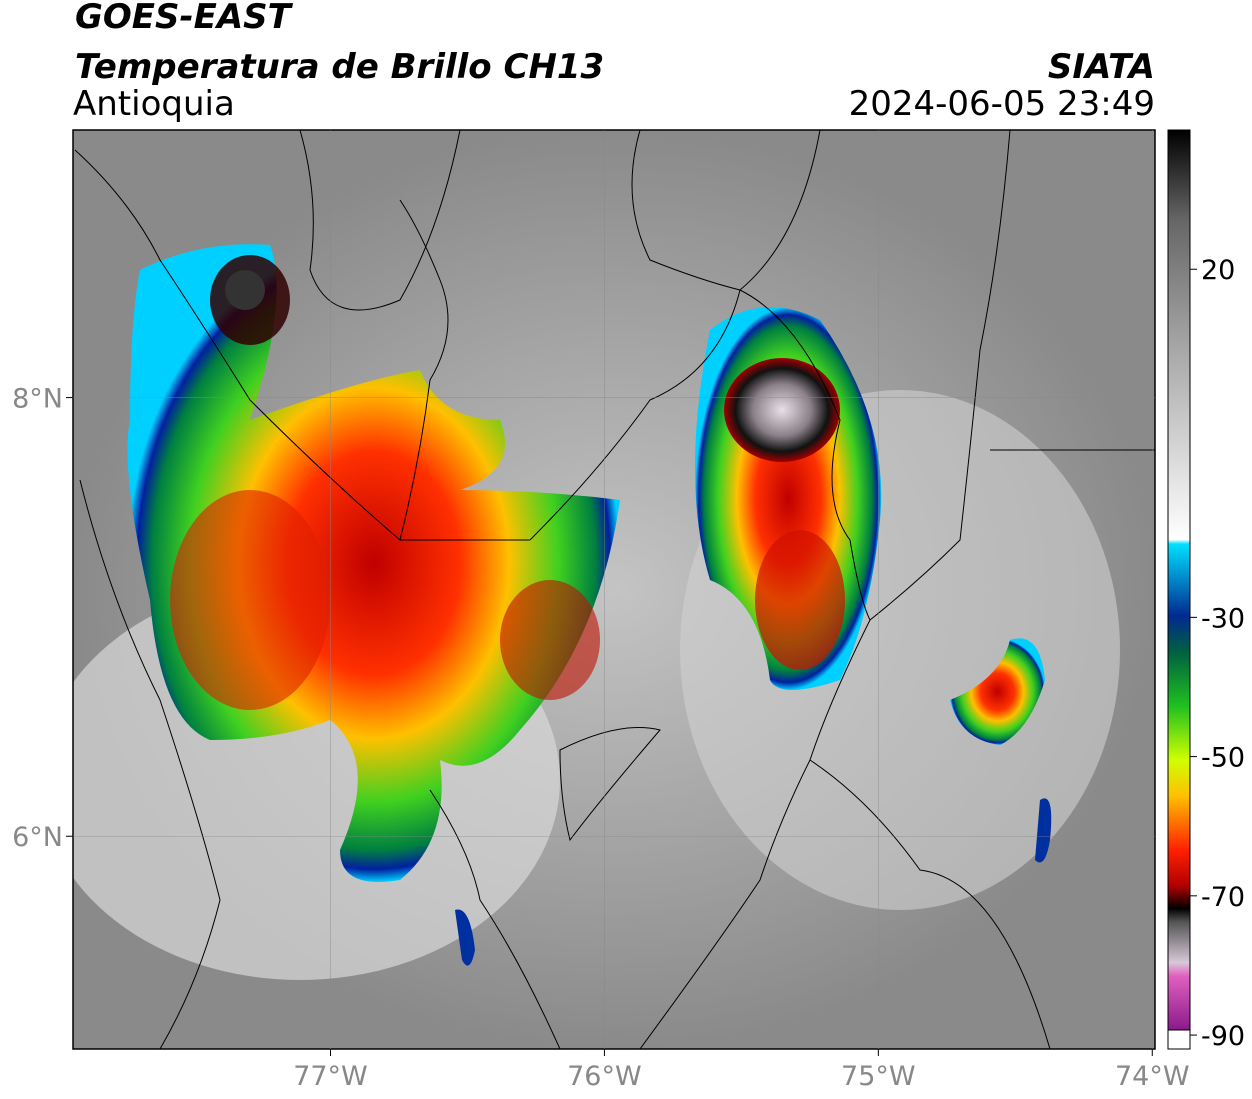  I want to click on colorbar-tick-label: -50, so click(1223, 758).